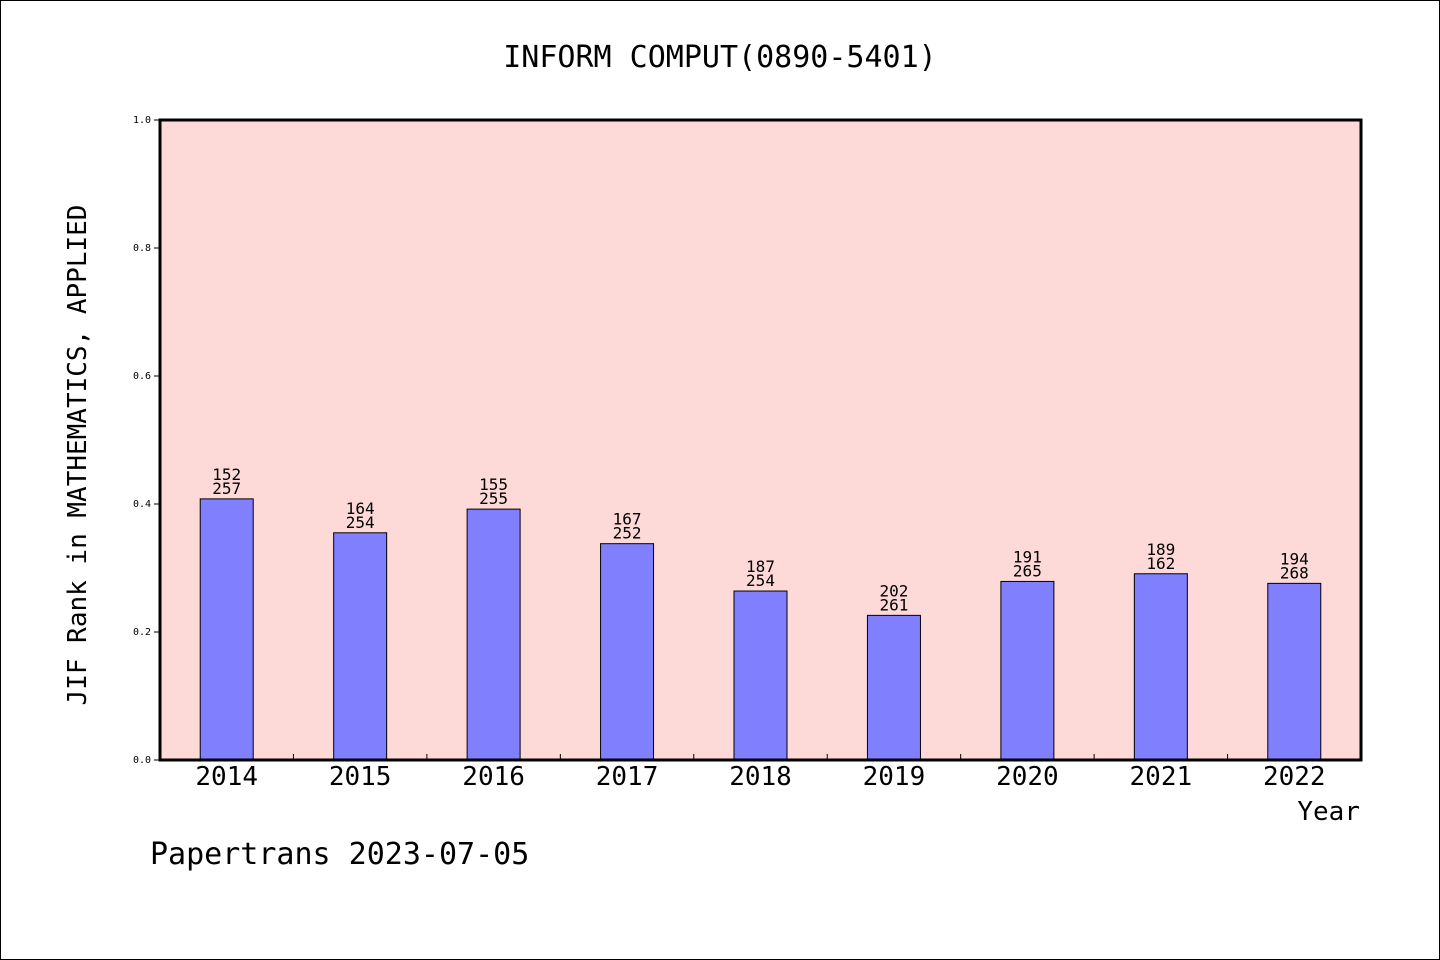 This screenshot has width=1440, height=960. I want to click on x-tick-label: 2020, so click(1027, 777).